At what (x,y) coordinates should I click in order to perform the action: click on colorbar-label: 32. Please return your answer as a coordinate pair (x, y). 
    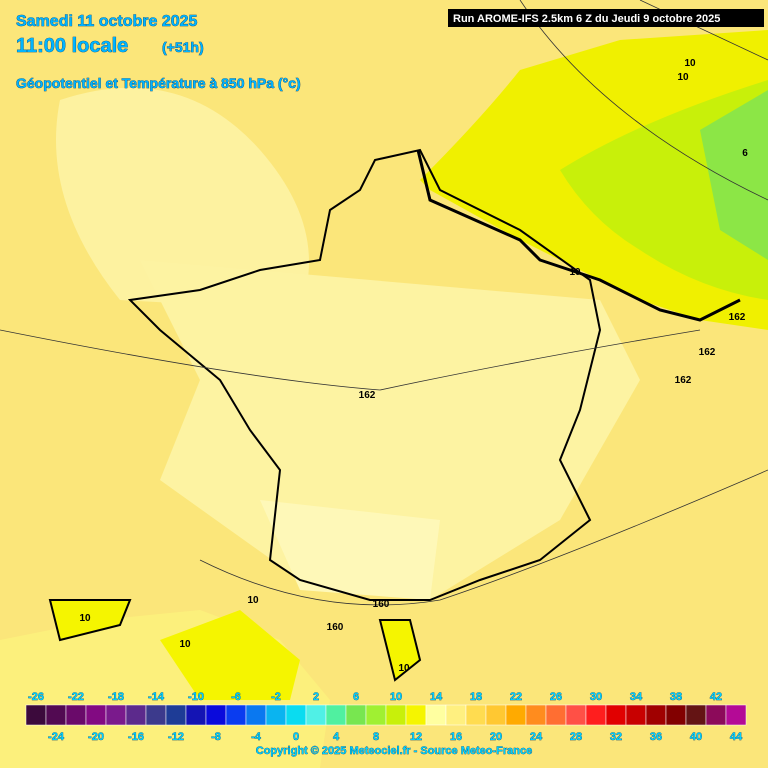
    Looking at the image, I should click on (616, 737).